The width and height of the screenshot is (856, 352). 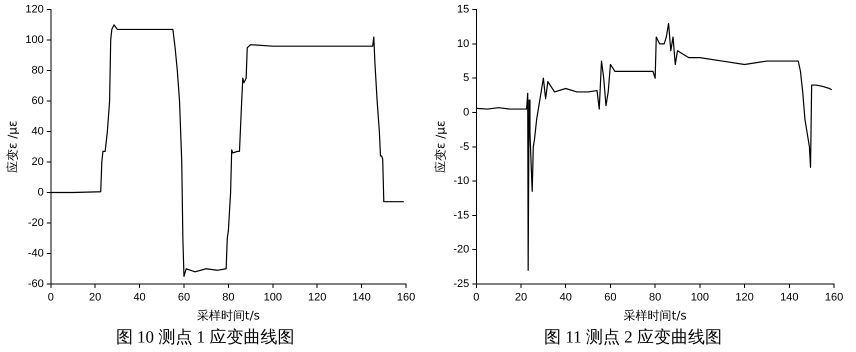 I want to click on y-tick-label: -60, so click(x=36, y=284).